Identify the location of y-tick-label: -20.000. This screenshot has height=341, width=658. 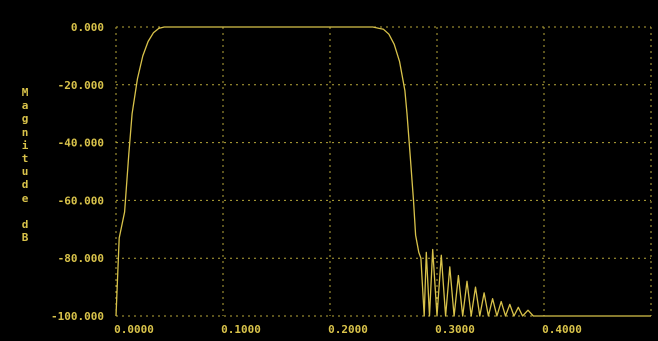
(81, 85).